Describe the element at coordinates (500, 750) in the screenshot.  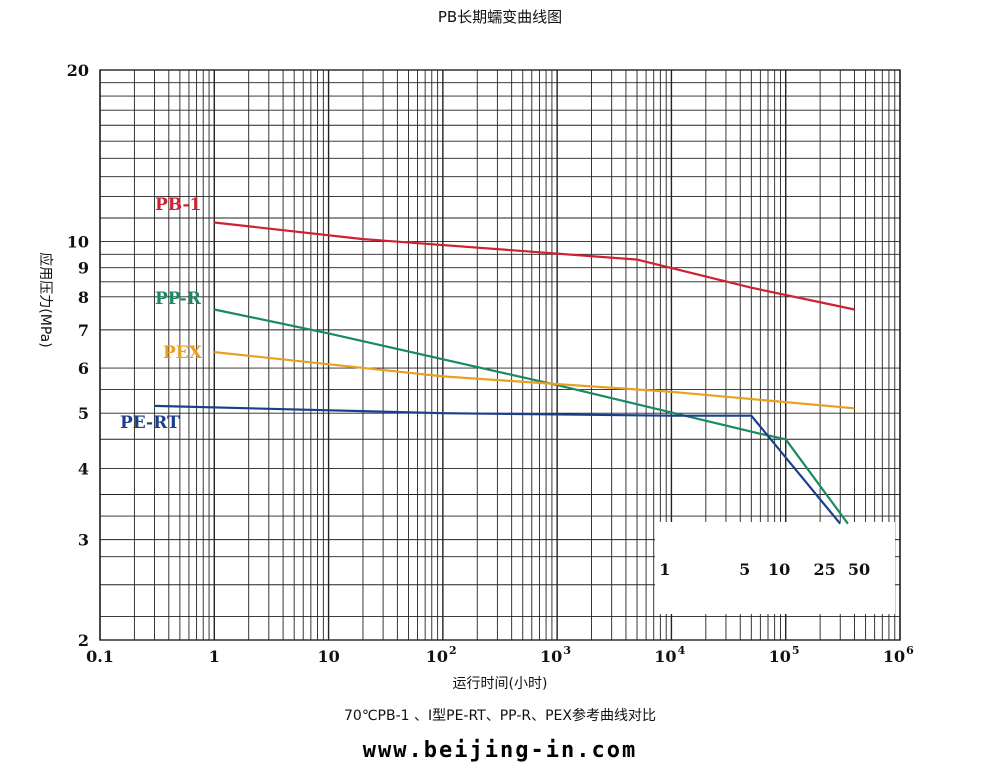
I see `website-url: www.beijing-in.com` at that location.